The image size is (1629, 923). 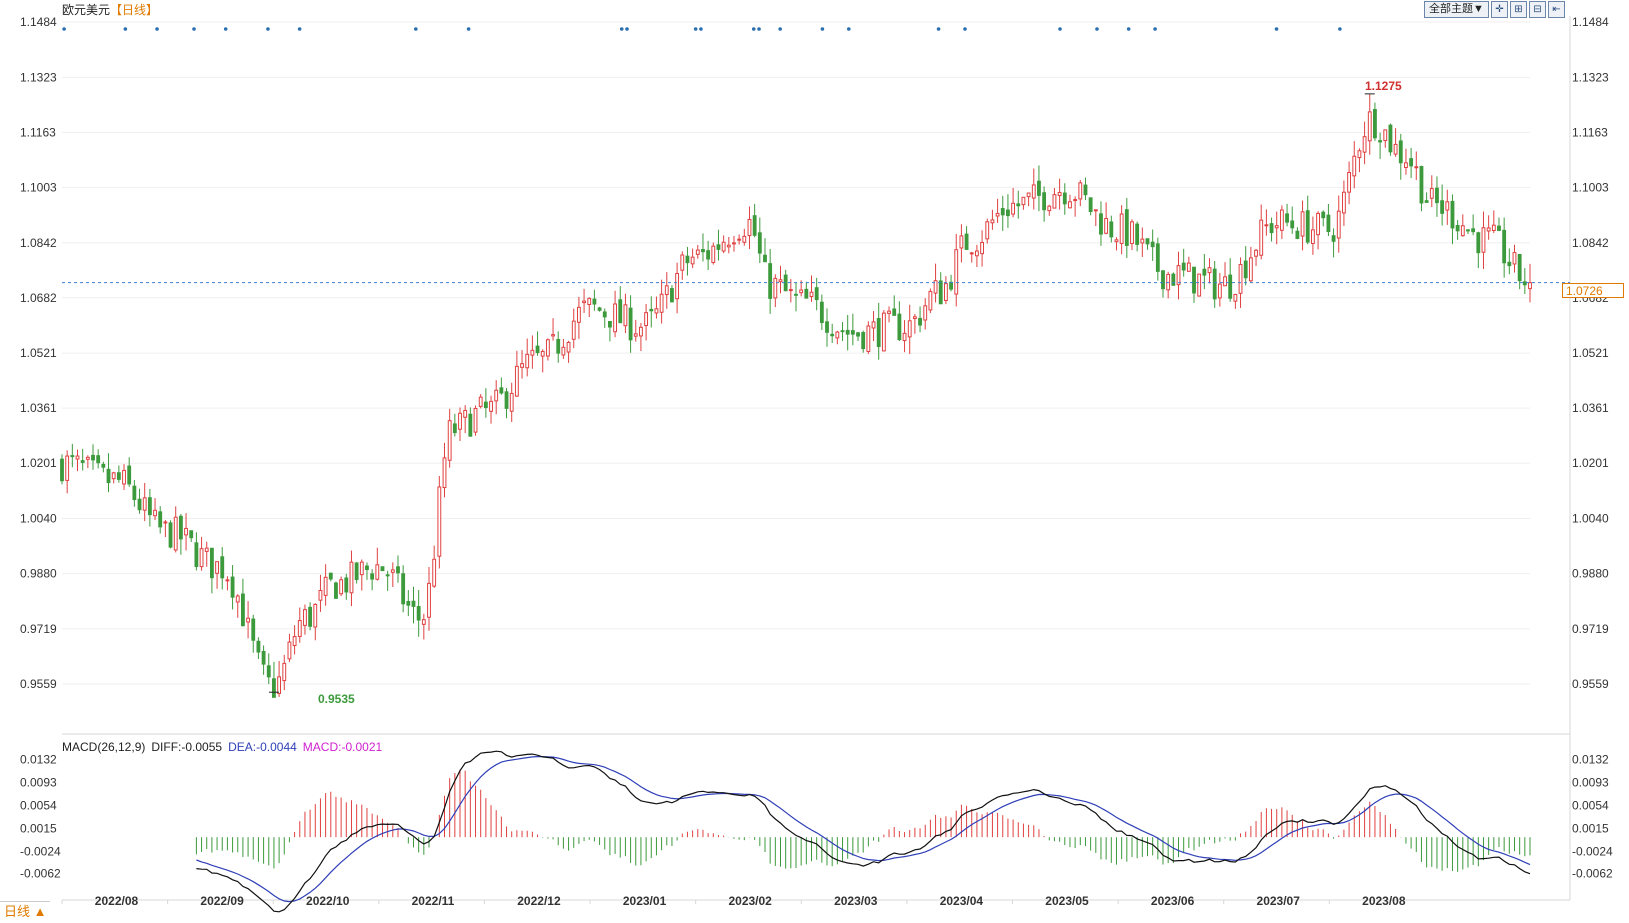 What do you see at coordinates (25, 911) in the screenshot?
I see `period-tab: 日线 ▲` at bounding box center [25, 911].